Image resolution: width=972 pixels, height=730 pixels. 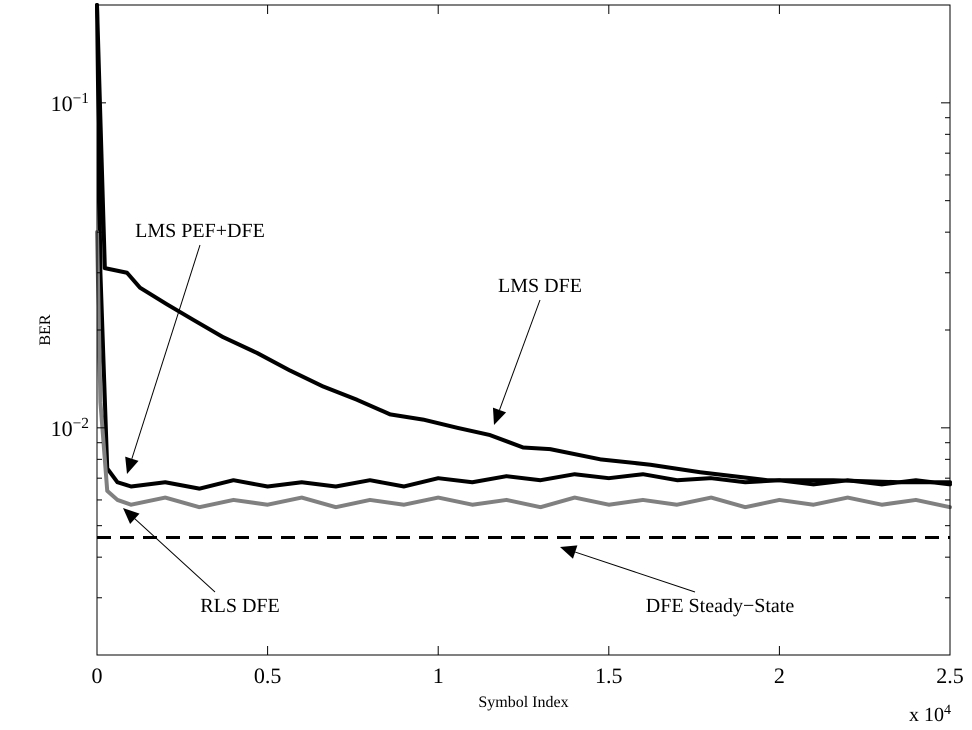 I want to click on x-tick-label: 0.5, so click(x=268, y=675).